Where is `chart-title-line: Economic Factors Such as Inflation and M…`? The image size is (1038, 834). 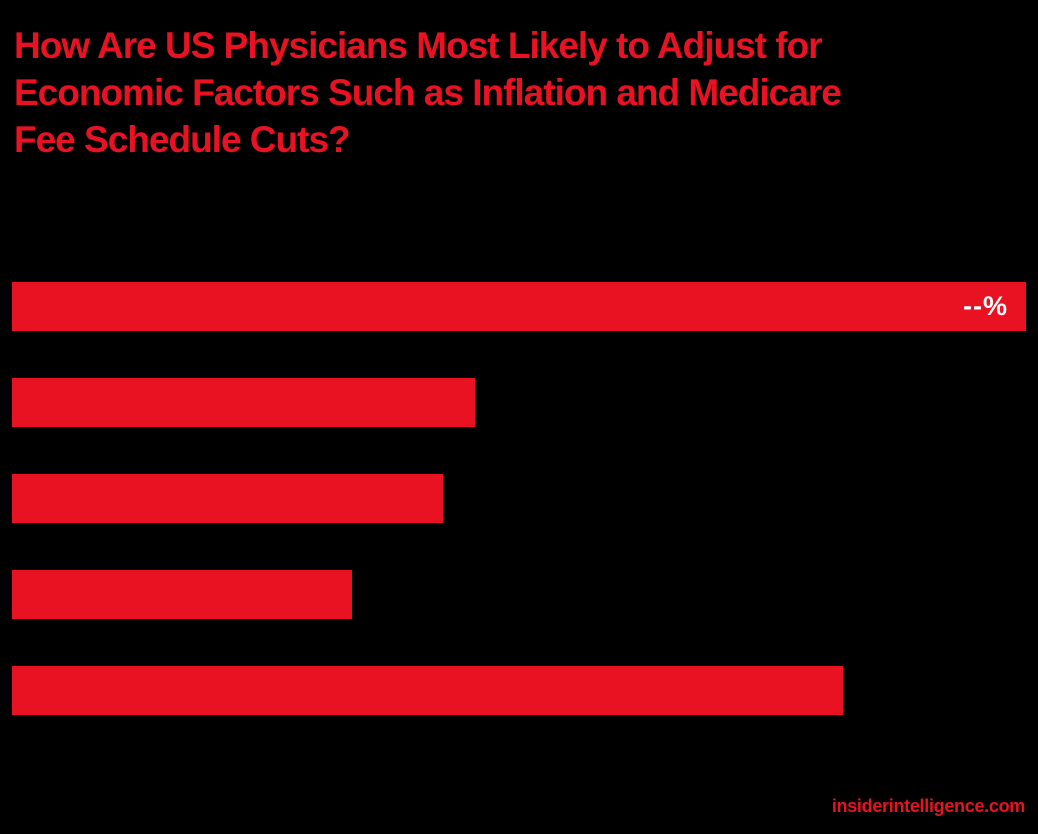 chart-title-line: Economic Factors Such as Inflation and M… is located at coordinates (428, 92).